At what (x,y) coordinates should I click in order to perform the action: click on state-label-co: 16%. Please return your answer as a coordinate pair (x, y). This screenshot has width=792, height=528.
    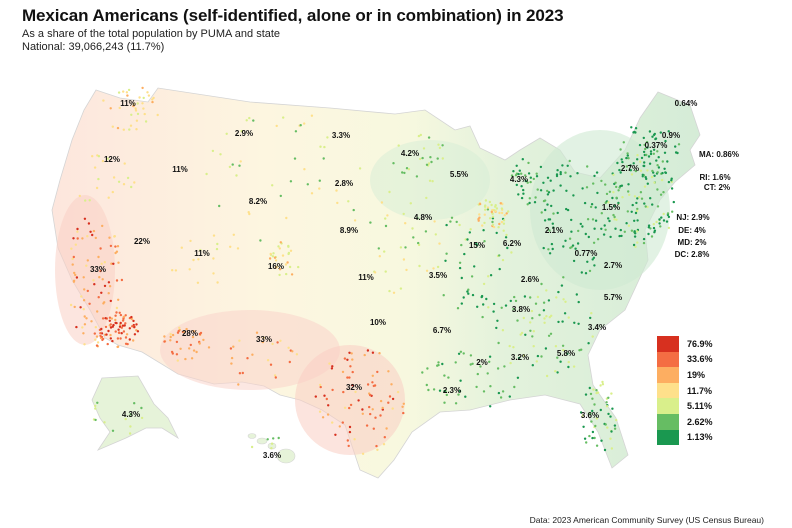
    Looking at the image, I should click on (276, 266).